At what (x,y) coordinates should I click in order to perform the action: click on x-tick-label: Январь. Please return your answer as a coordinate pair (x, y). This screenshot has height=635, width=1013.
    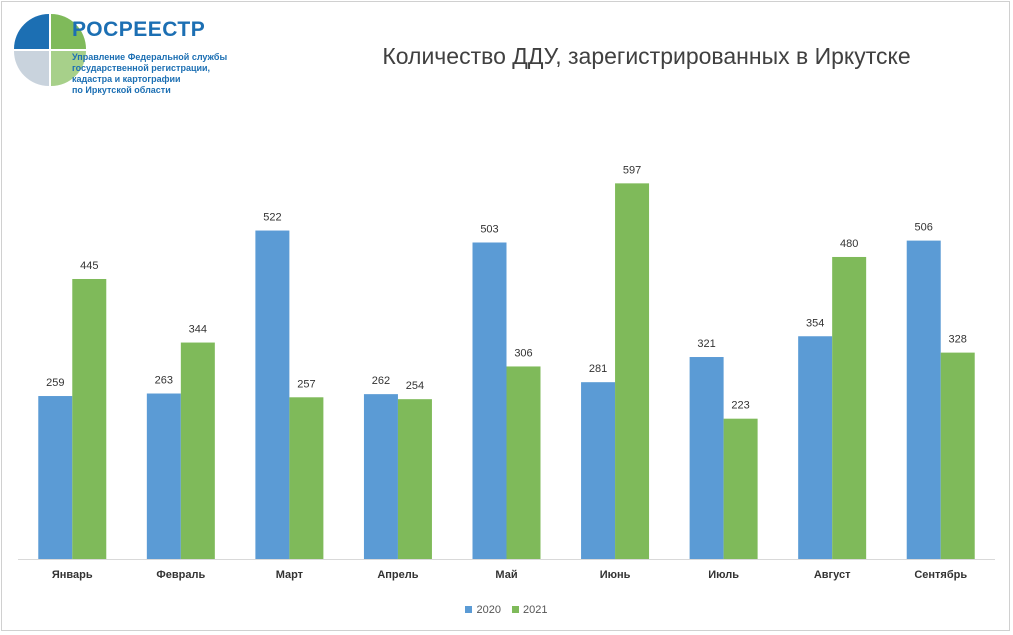
    Looking at the image, I should click on (72, 575).